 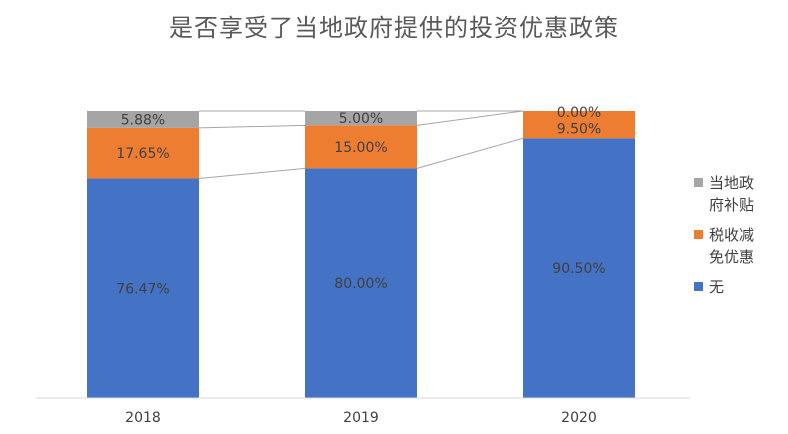 I want to click on x-tick-label-2019: 2019, so click(x=361, y=418).